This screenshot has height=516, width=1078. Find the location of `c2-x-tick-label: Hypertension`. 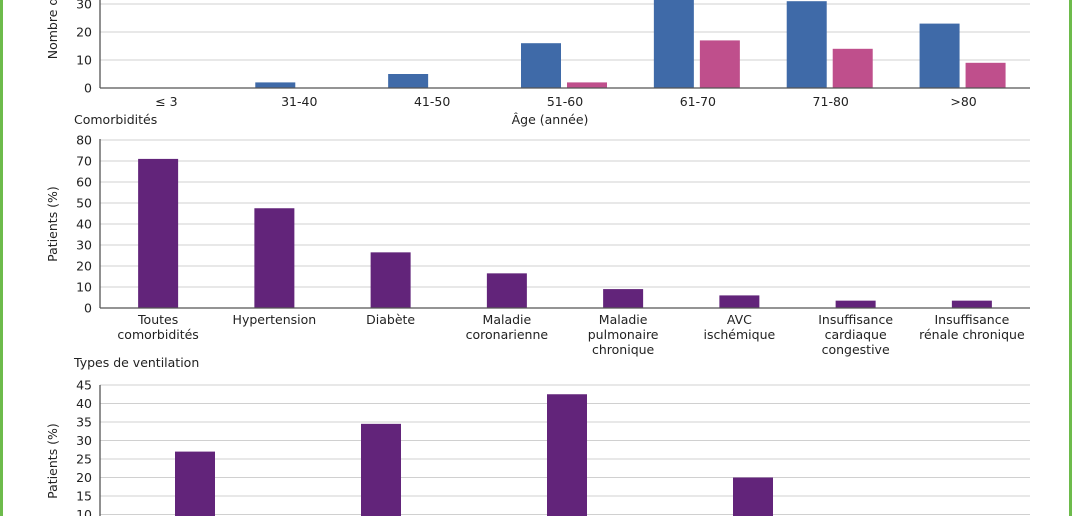

c2-x-tick-label: Hypertension is located at coordinates (275, 319).